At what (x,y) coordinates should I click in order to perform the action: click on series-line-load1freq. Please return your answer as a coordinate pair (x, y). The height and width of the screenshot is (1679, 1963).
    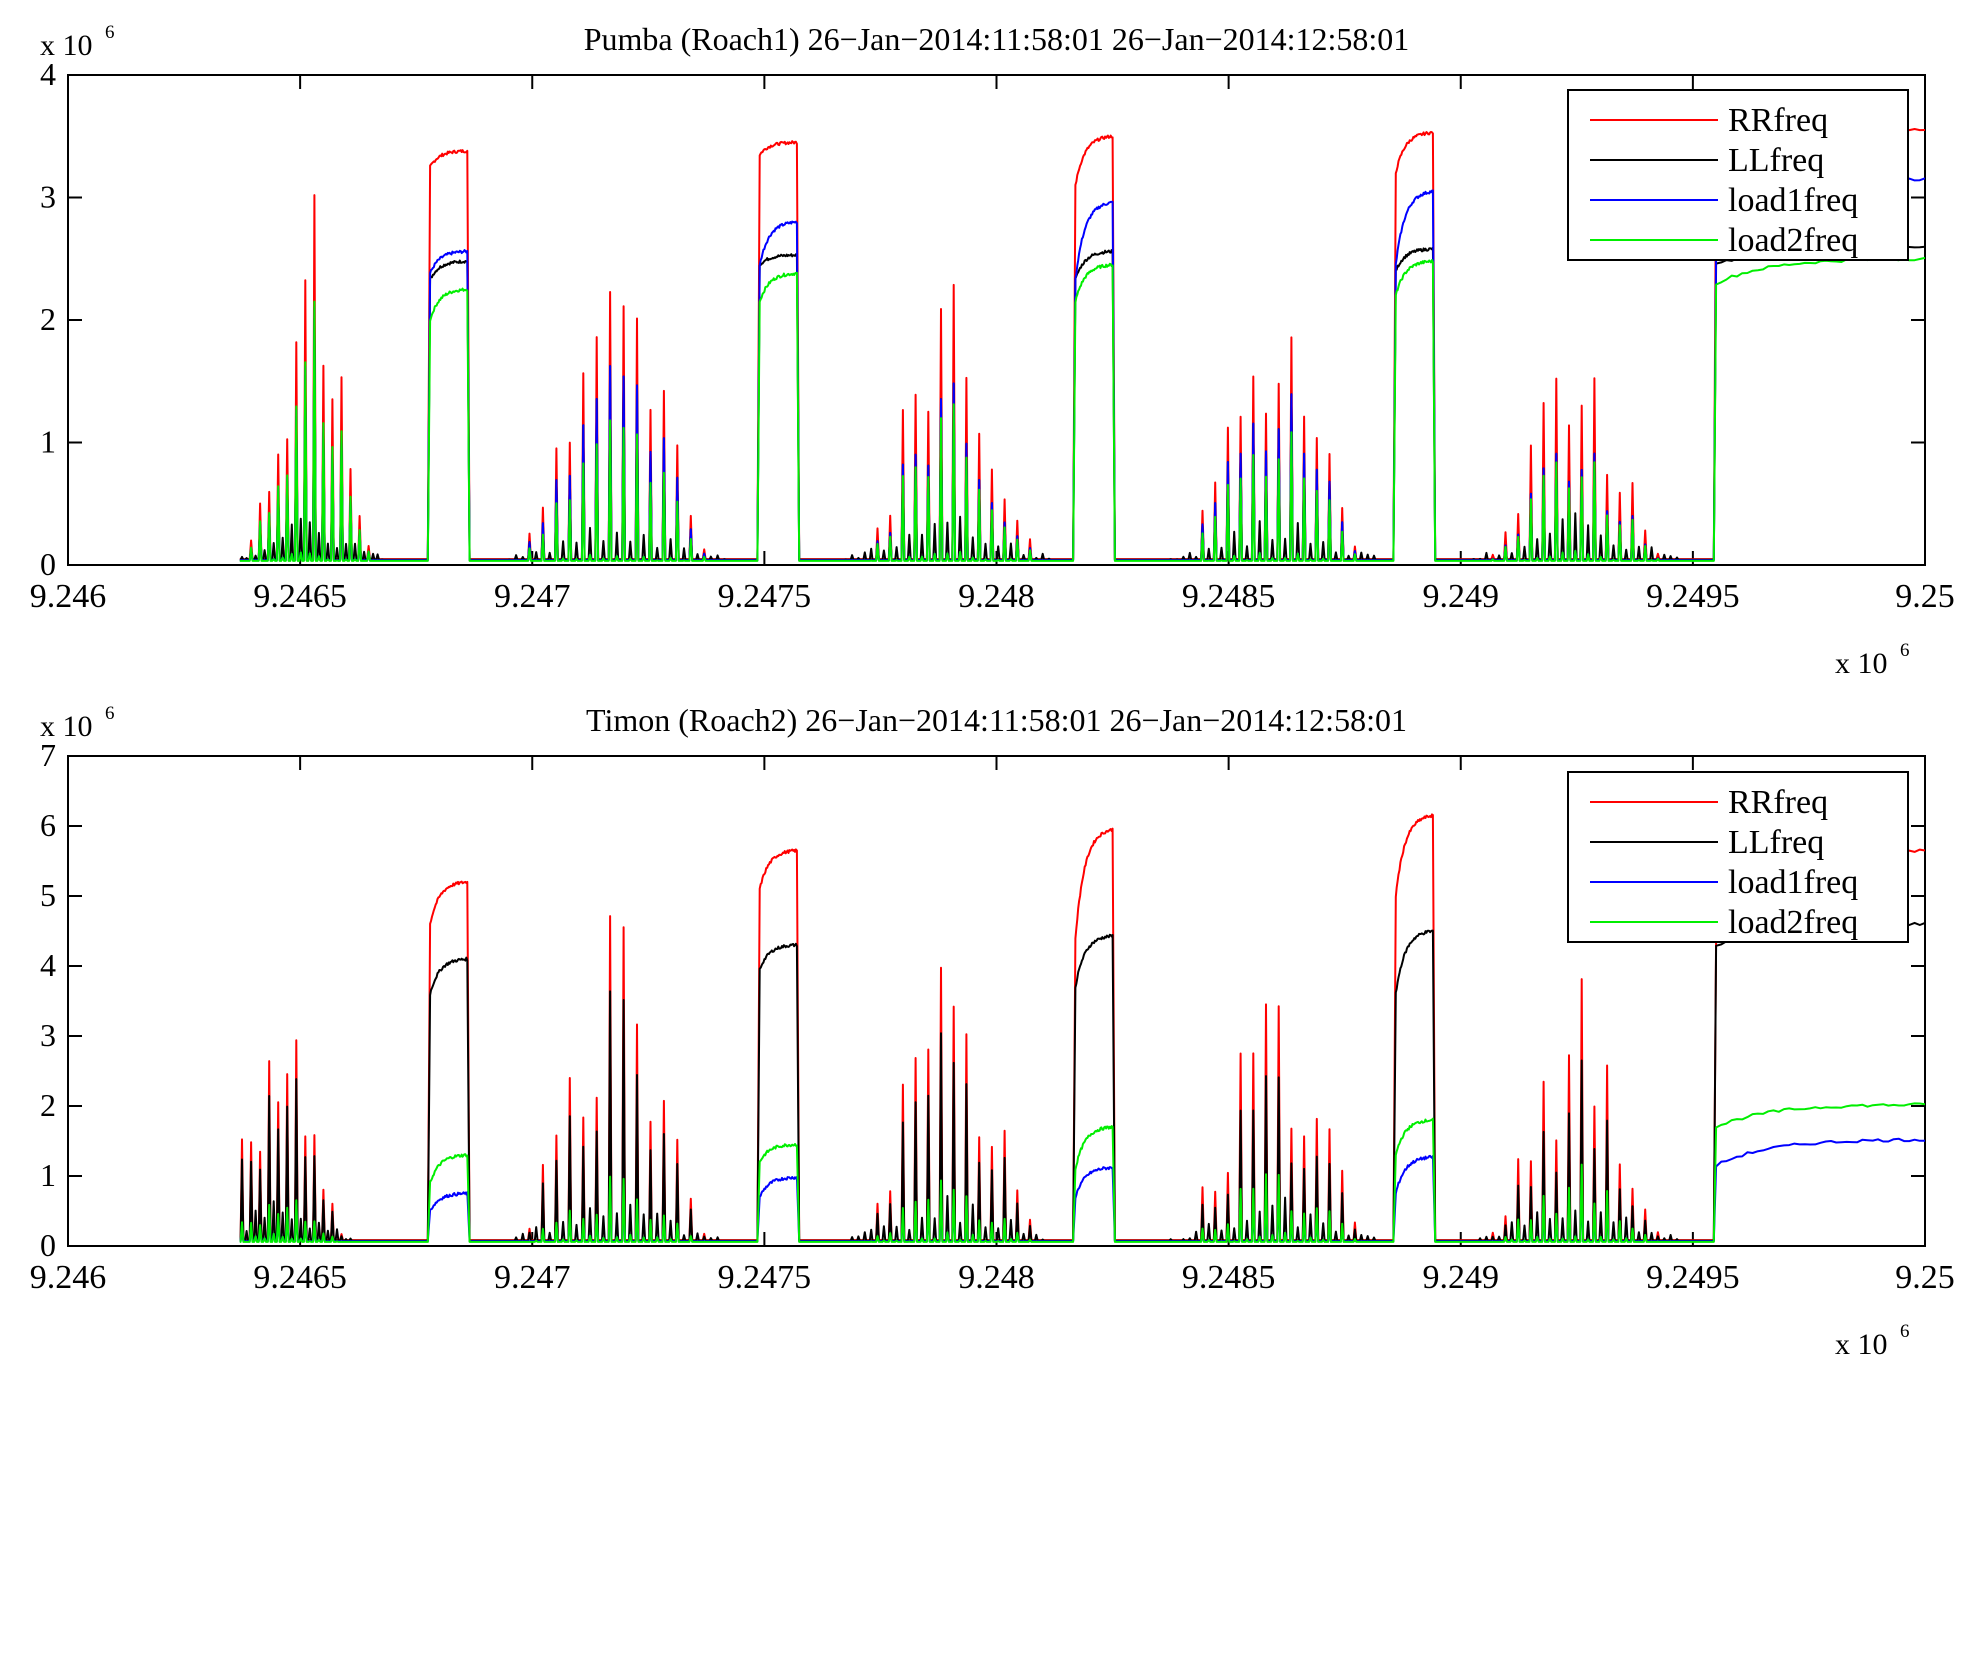
    Looking at the image, I should click on (1082, 1190).